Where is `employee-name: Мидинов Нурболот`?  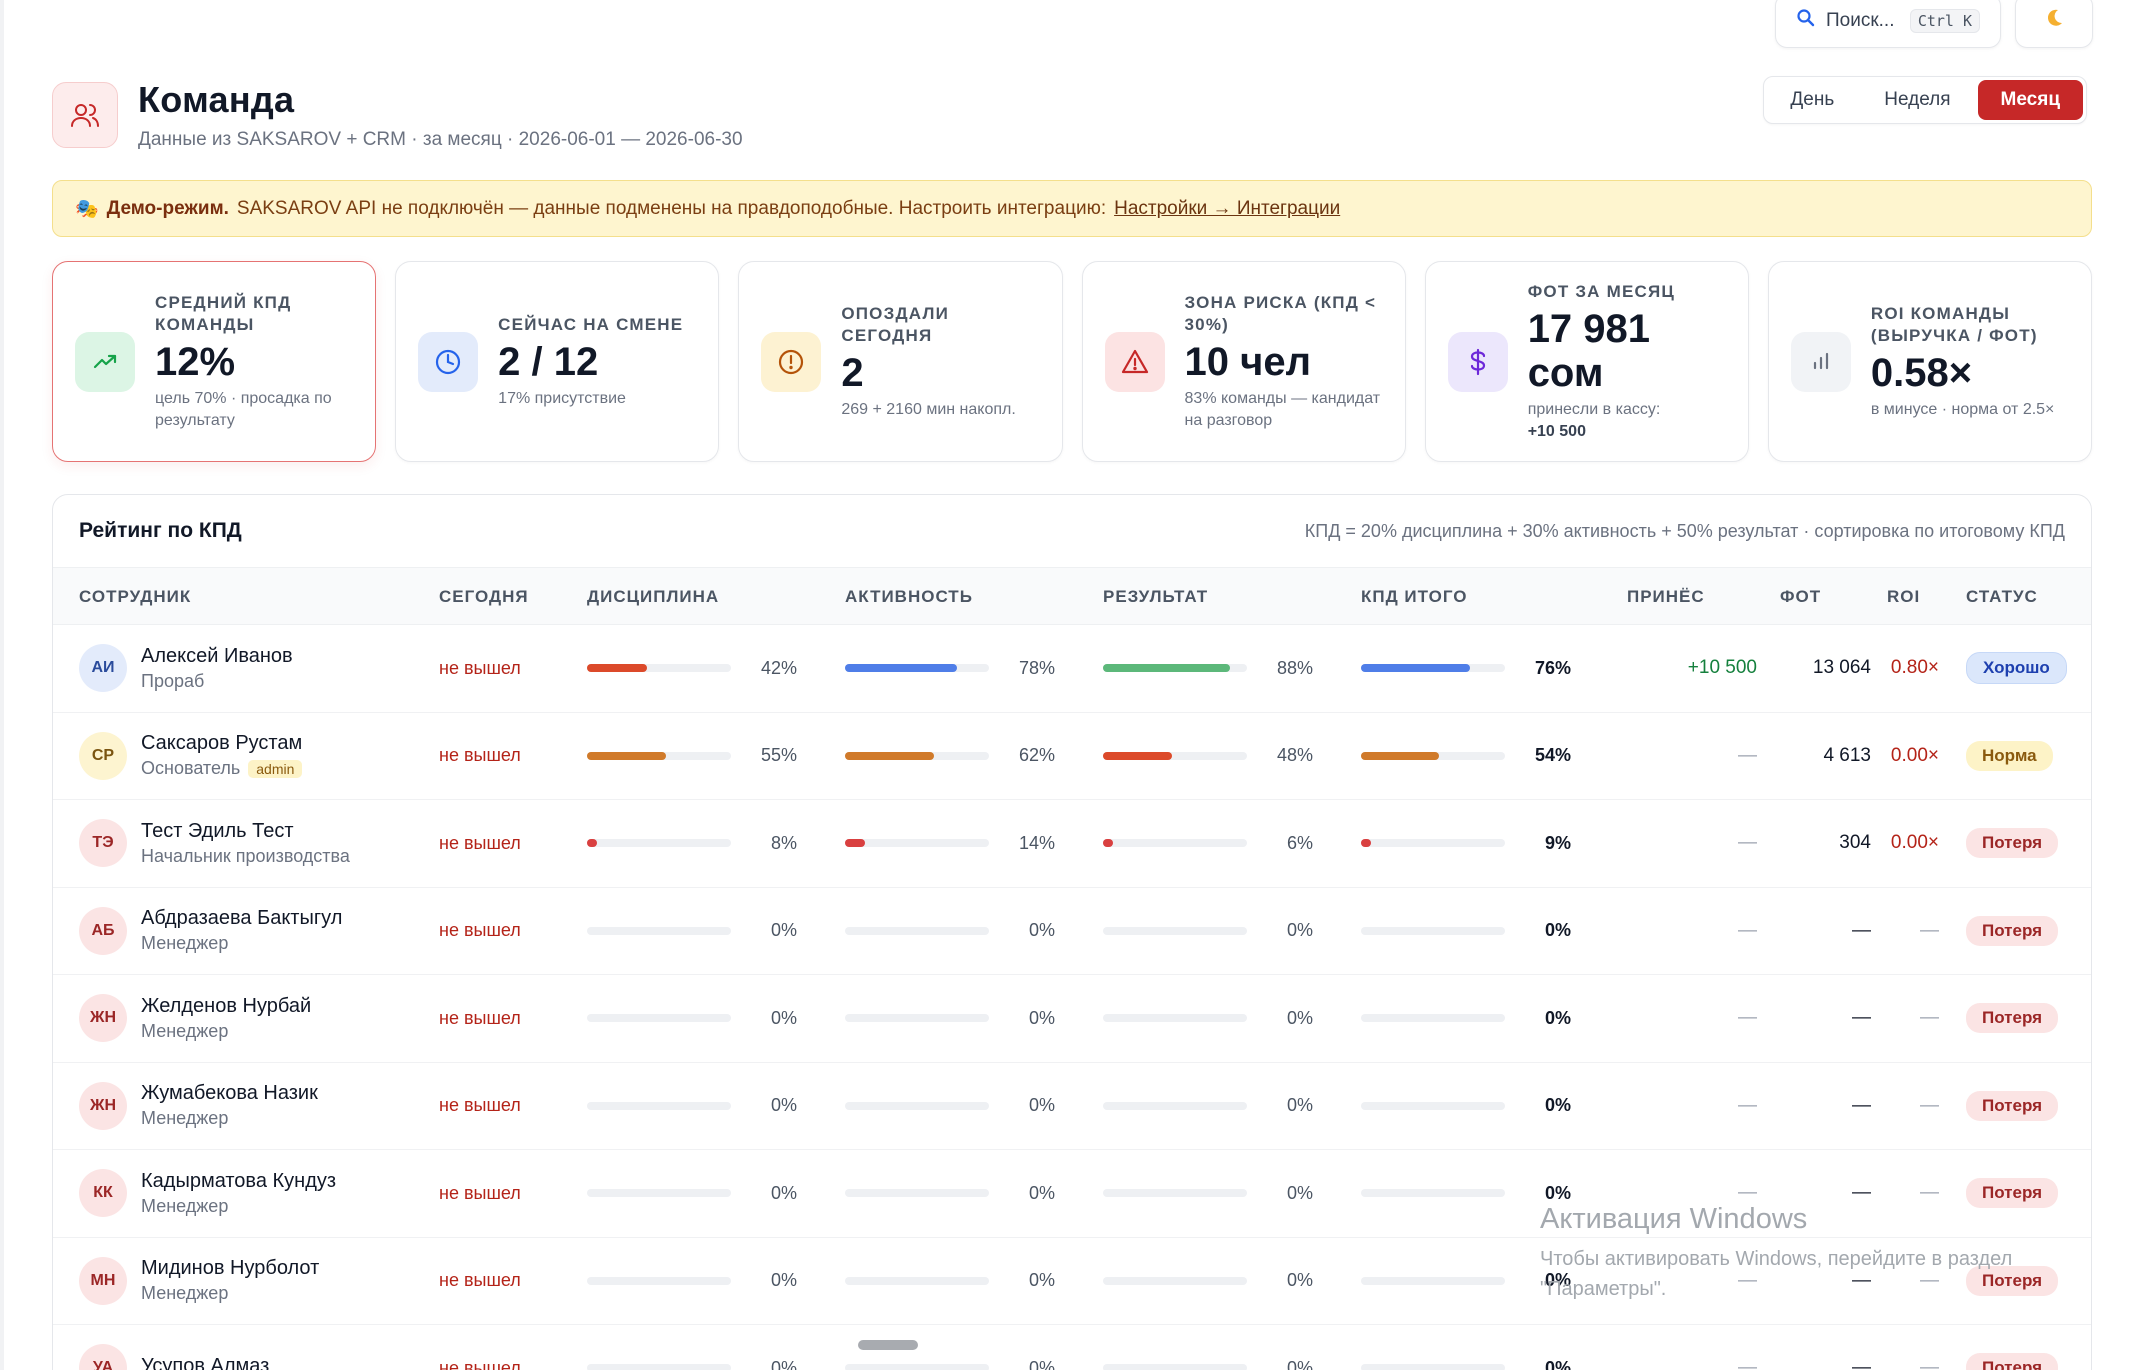
employee-name: Мидинов Нурболот is located at coordinates (230, 1268).